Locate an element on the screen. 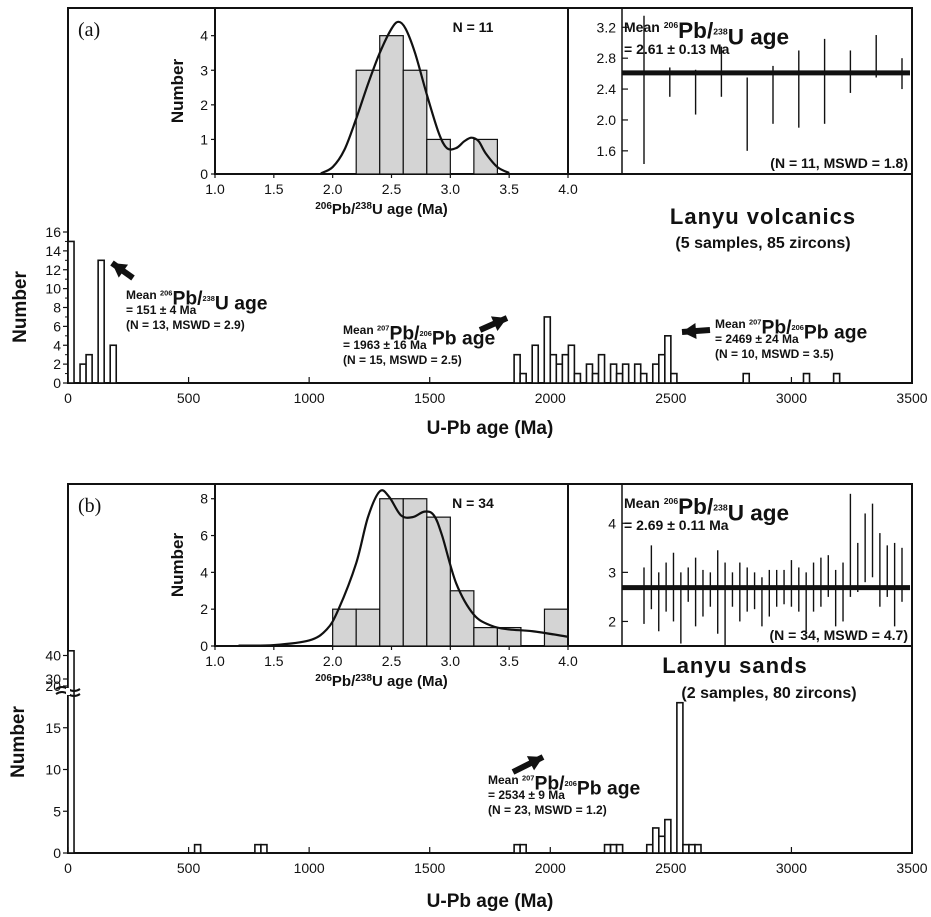  inset-y-tick-label: 6 is located at coordinates (204, 536).